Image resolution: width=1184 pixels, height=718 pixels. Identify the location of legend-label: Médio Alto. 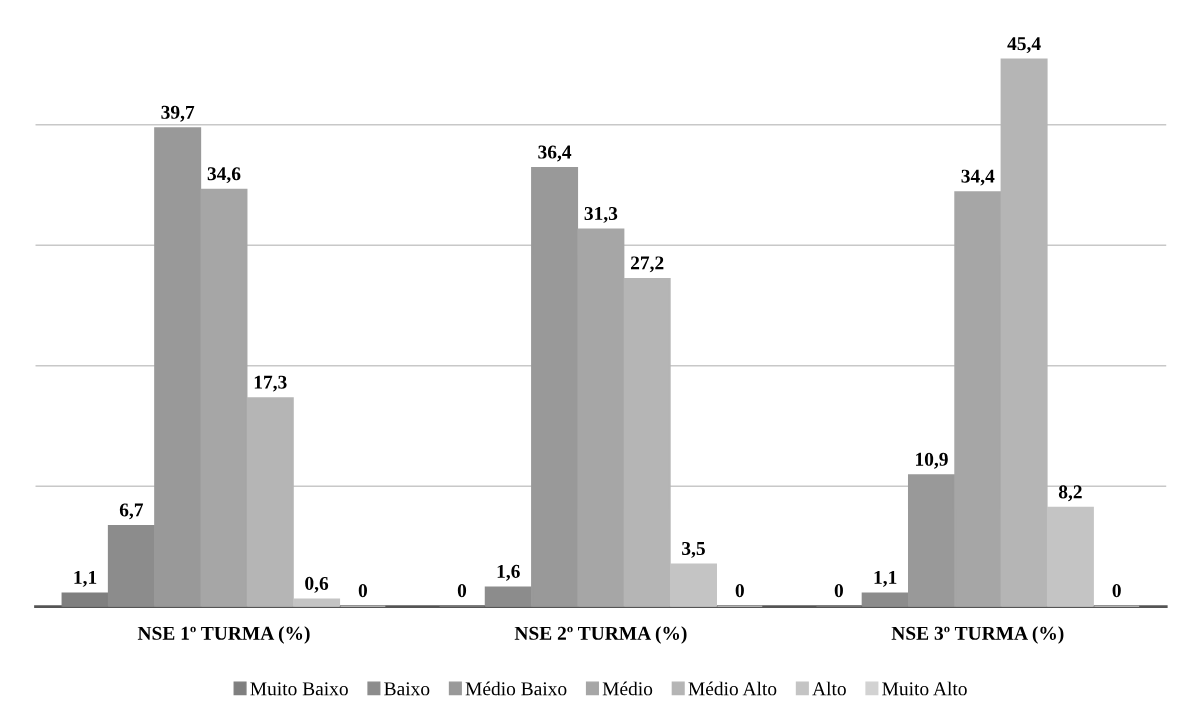
(732, 688).